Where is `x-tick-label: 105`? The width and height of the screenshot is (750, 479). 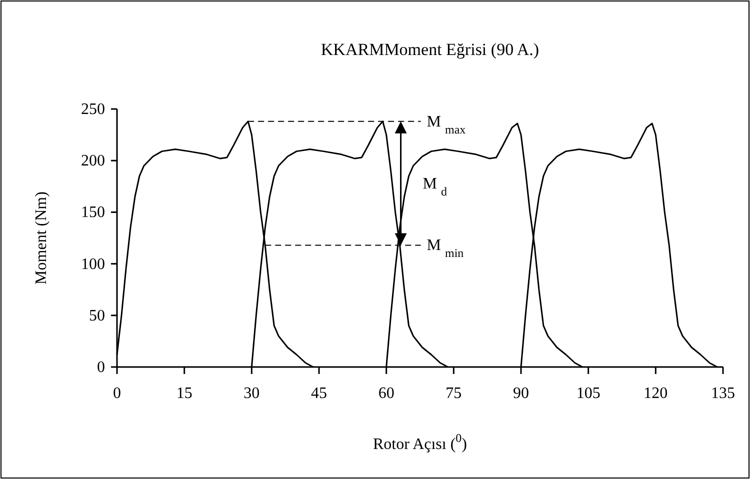
x-tick-label: 105 is located at coordinates (588, 393).